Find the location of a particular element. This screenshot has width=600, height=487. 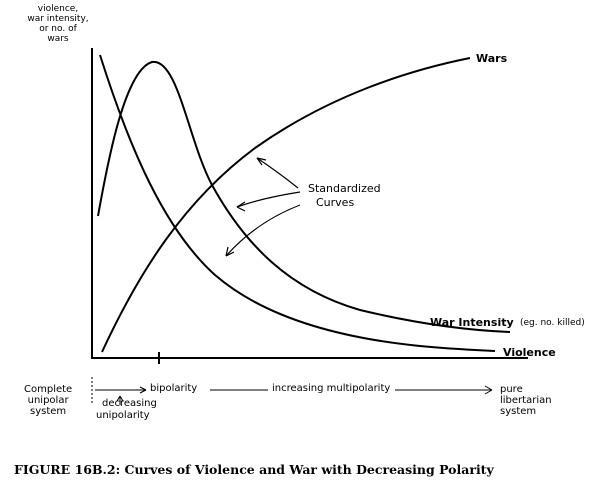

arrow-to-wars is located at coordinates (277, 173).